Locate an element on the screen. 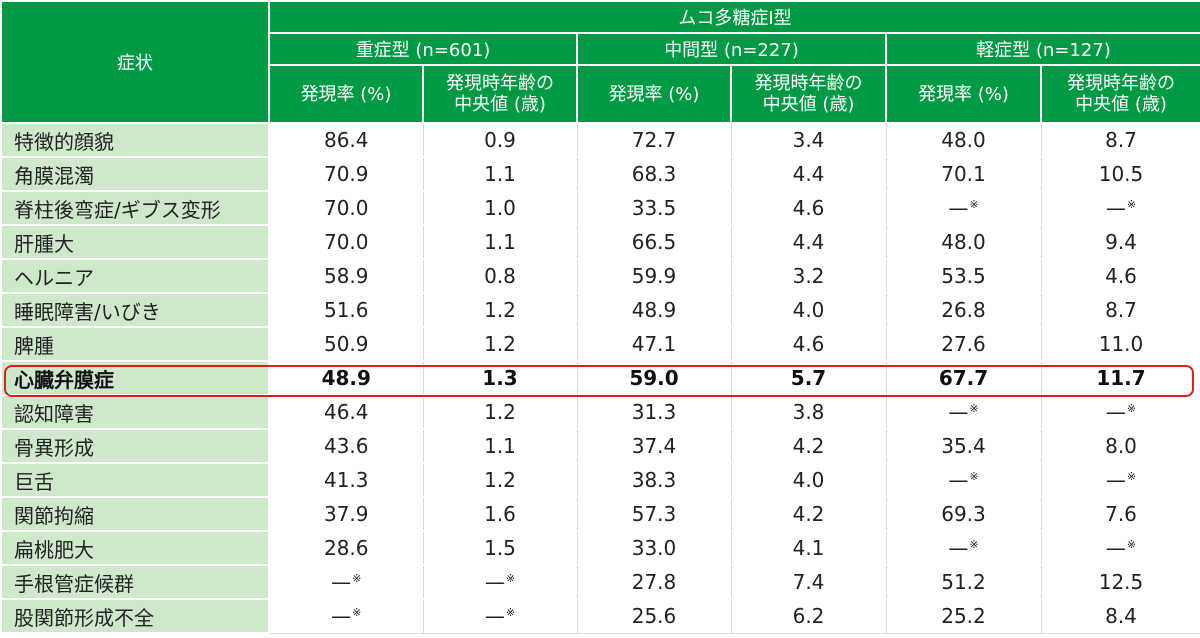  rate-cell: 28.6 is located at coordinates (346, 548).